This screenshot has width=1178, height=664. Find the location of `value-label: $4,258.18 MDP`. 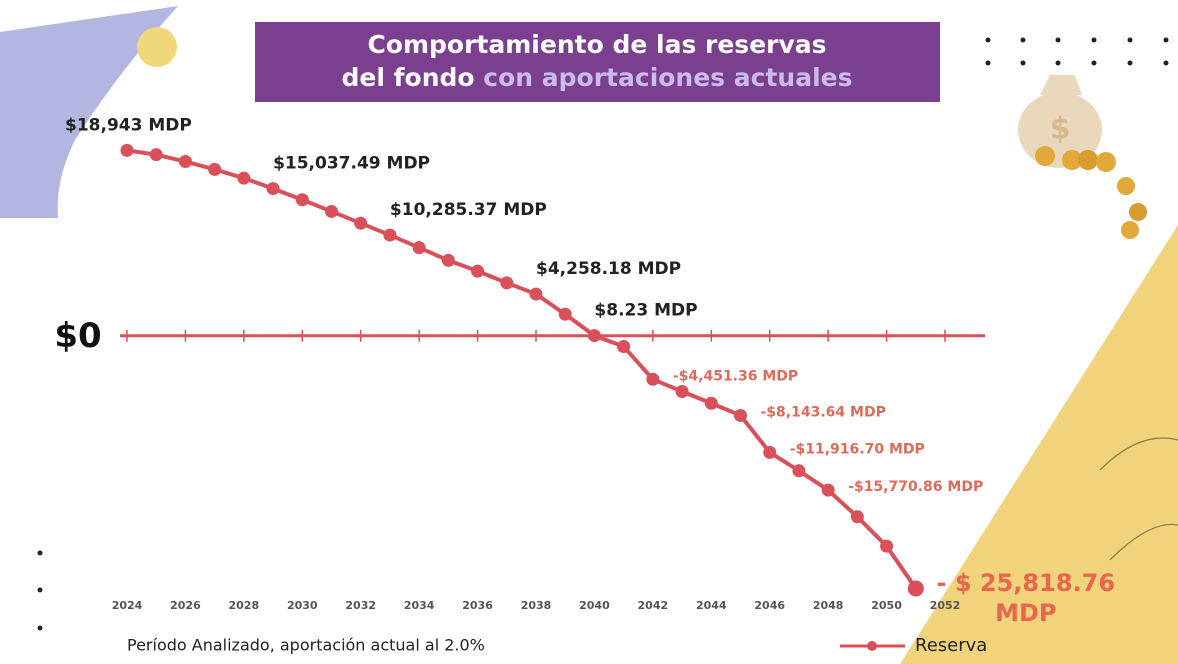

value-label: $4,258.18 MDP is located at coordinates (608, 269).